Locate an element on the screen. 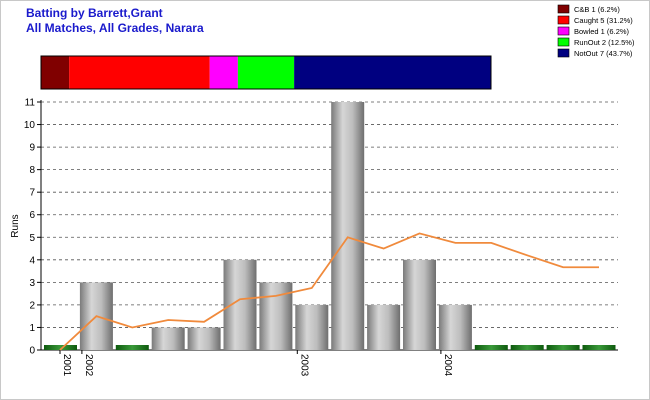  x-tick-label: 2004 is located at coordinates (447, 365).